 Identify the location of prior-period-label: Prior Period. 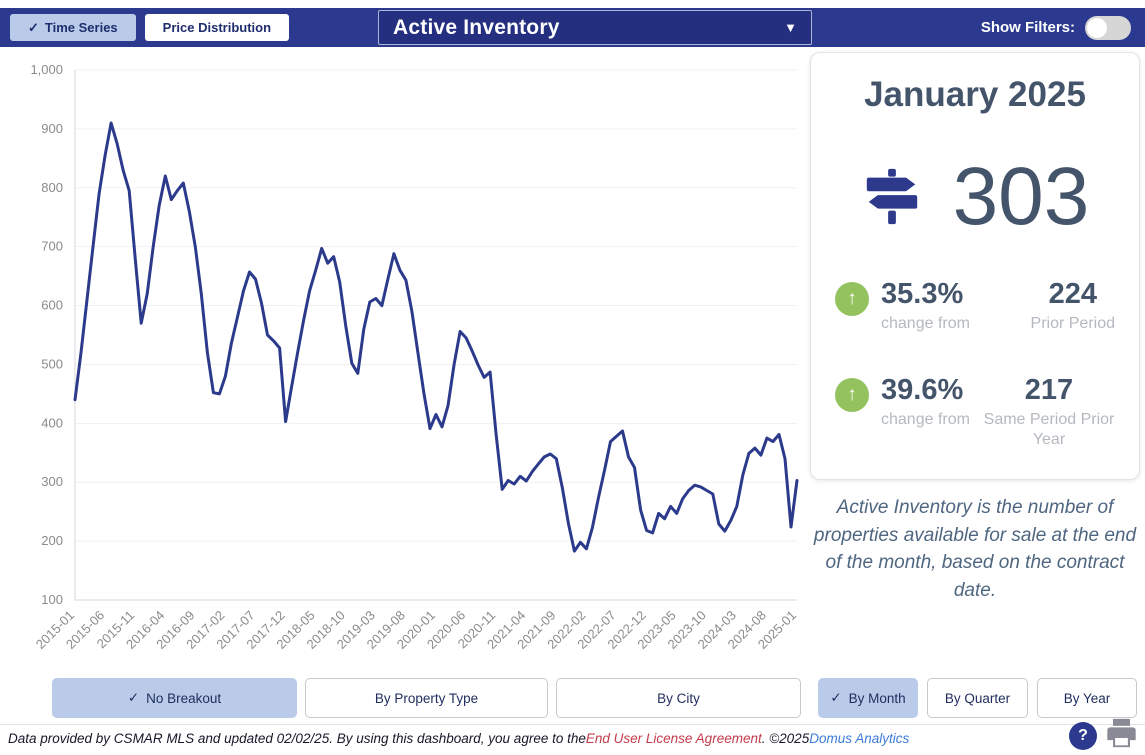
(1072, 323).